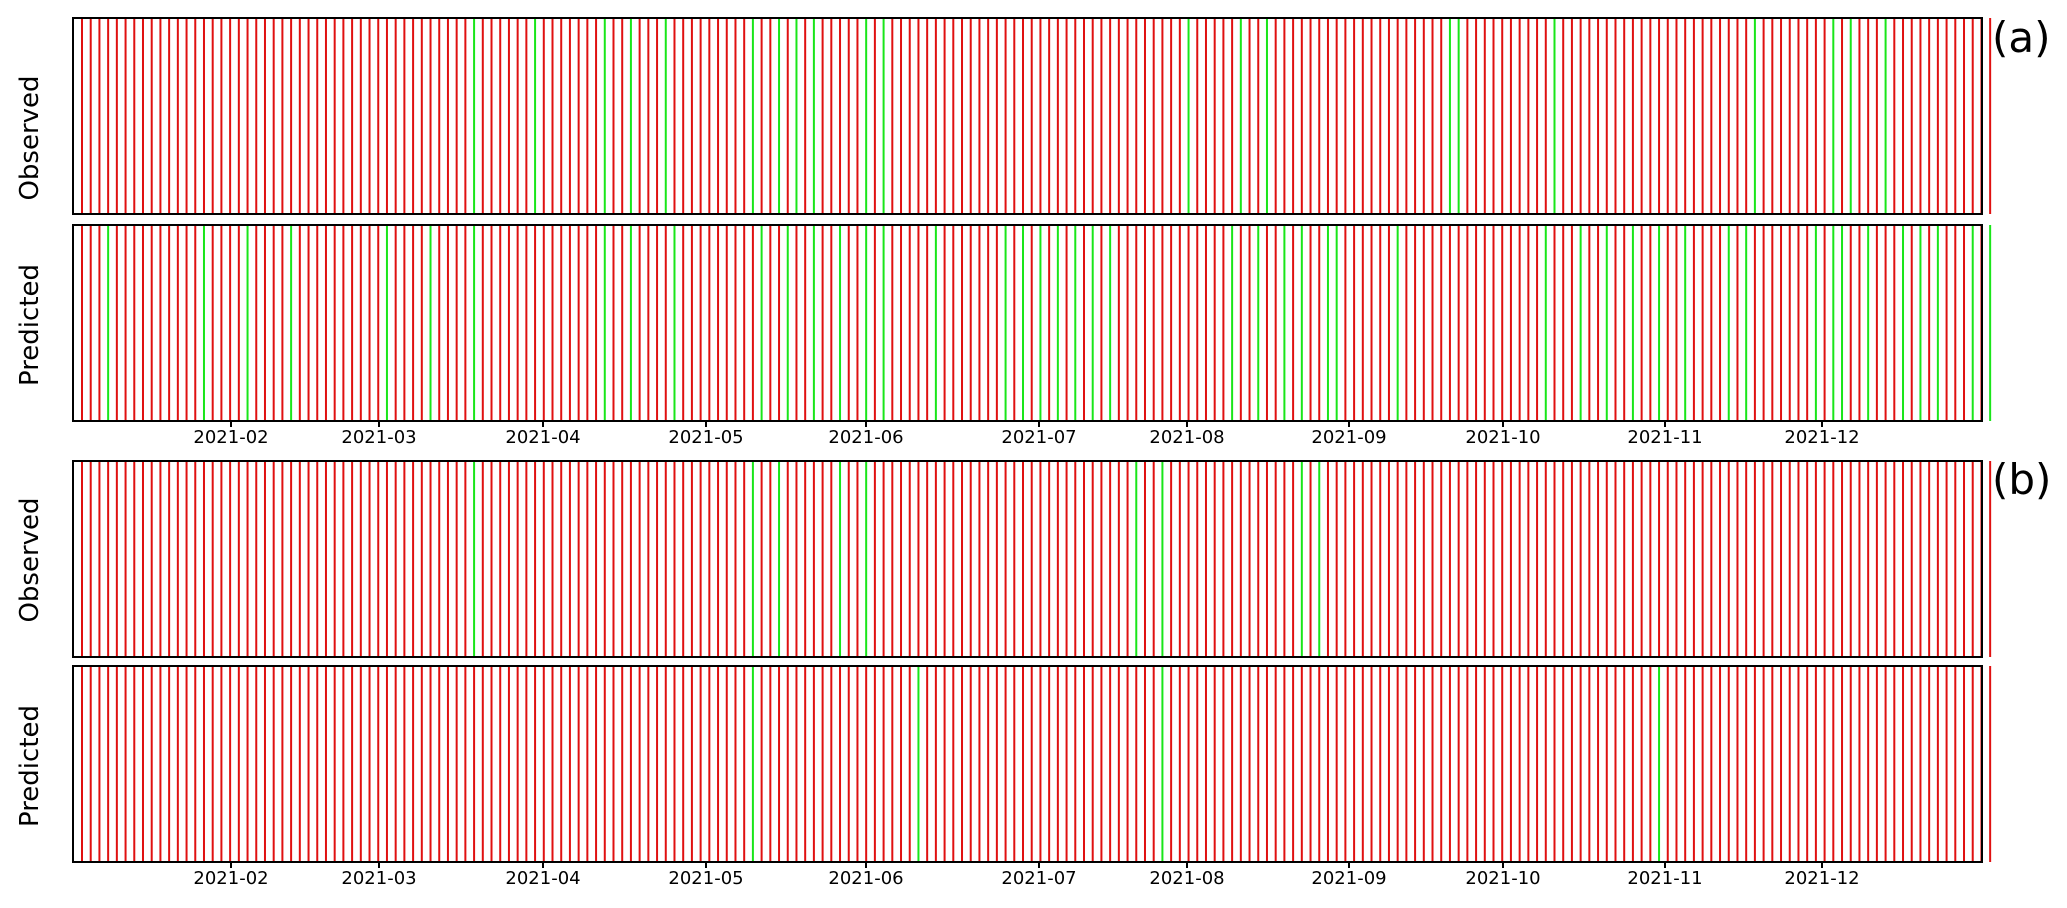 This screenshot has width=2067, height=908. What do you see at coordinates (2021, 479) in the screenshot?
I see `panel-b-label: (b)` at bounding box center [2021, 479].